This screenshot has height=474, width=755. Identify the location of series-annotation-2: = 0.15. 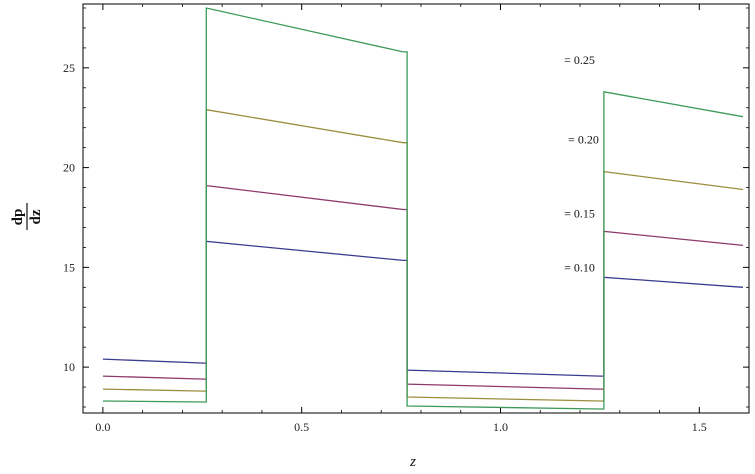
(579, 213).